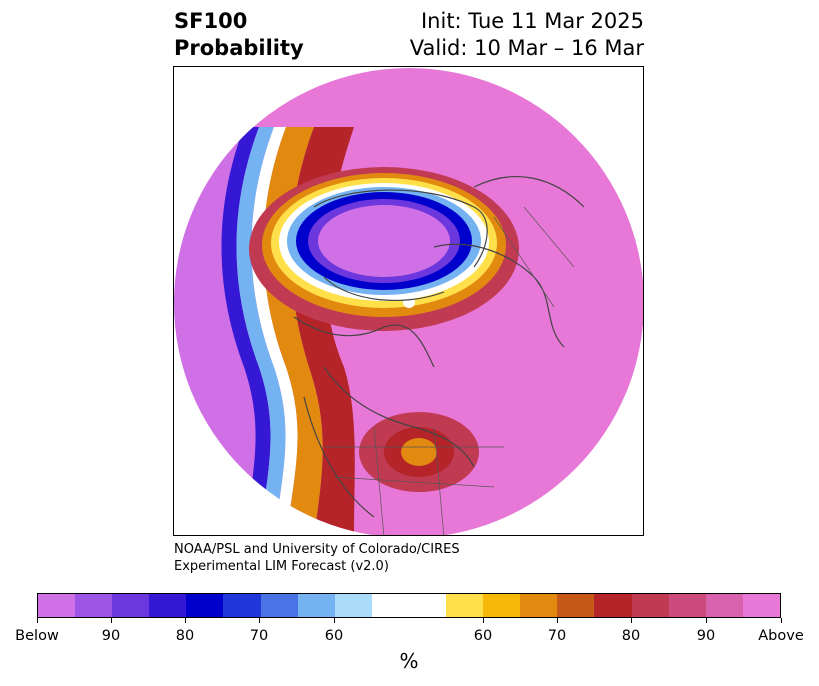  I want to click on init-date: Init: Tue 11 Mar 2025, so click(532, 21).